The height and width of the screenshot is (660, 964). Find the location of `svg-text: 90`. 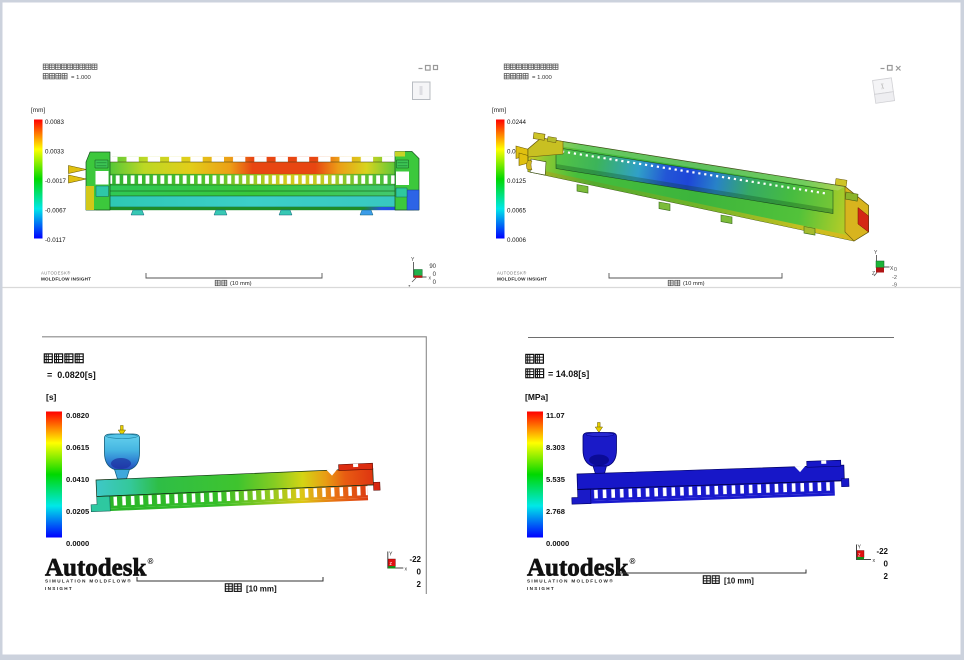

svg-text: 90 is located at coordinates (432, 267).